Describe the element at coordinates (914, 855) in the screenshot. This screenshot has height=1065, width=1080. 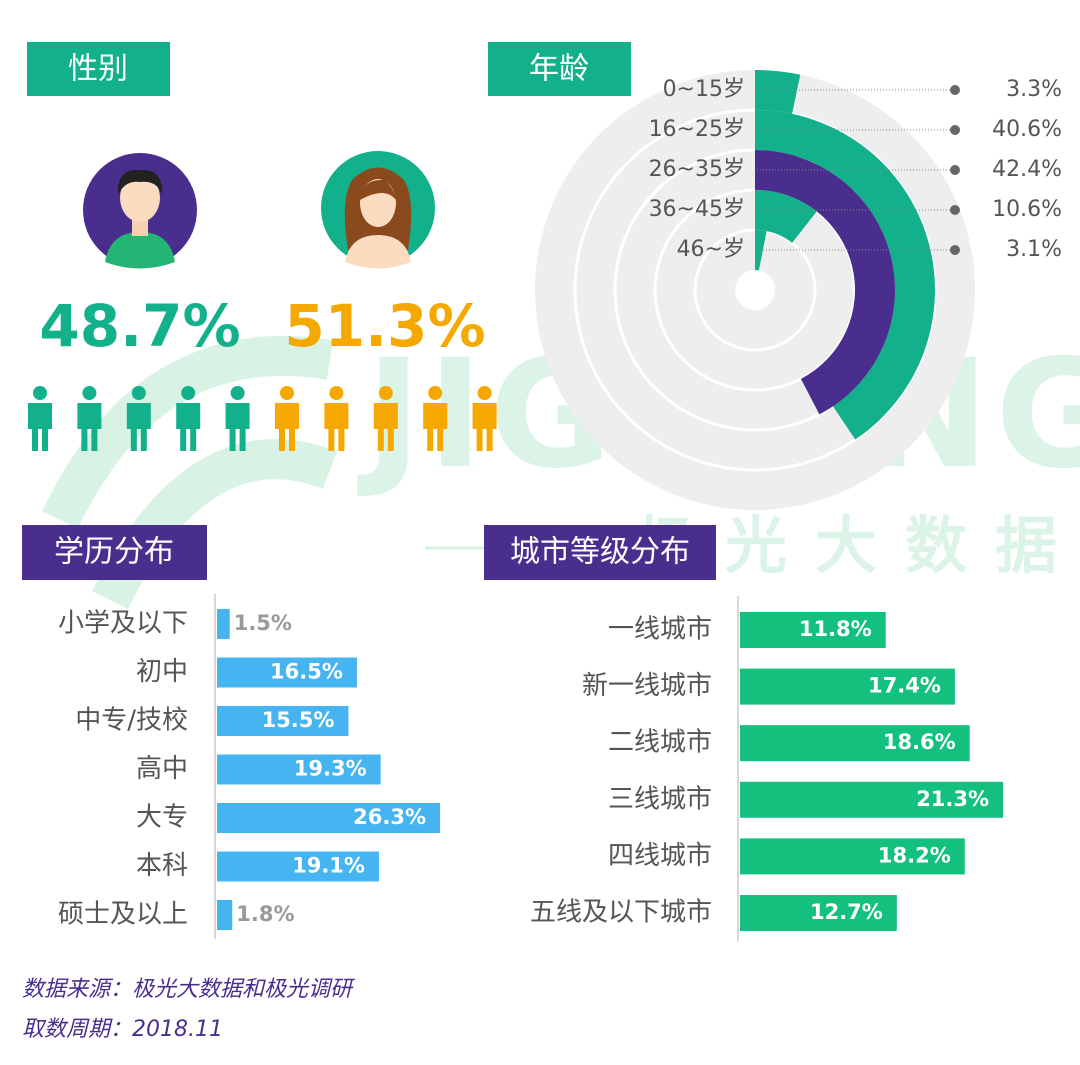
I see `value-label: 18.2%` at that location.